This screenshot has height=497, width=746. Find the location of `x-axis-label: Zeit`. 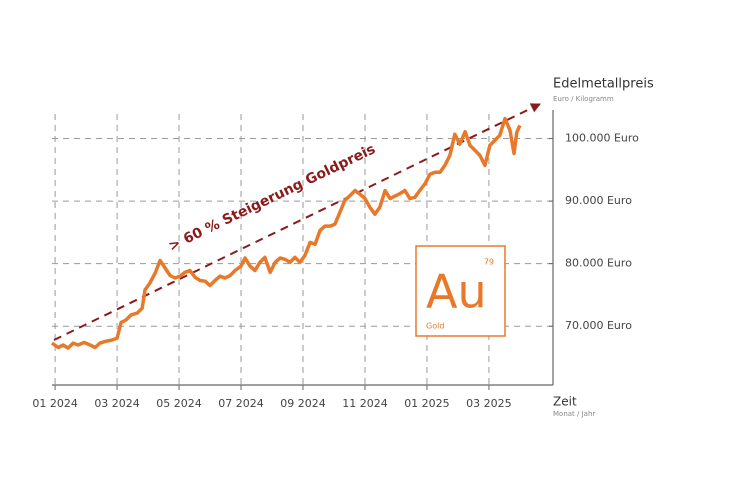

x-axis-label: Zeit is located at coordinates (565, 402).